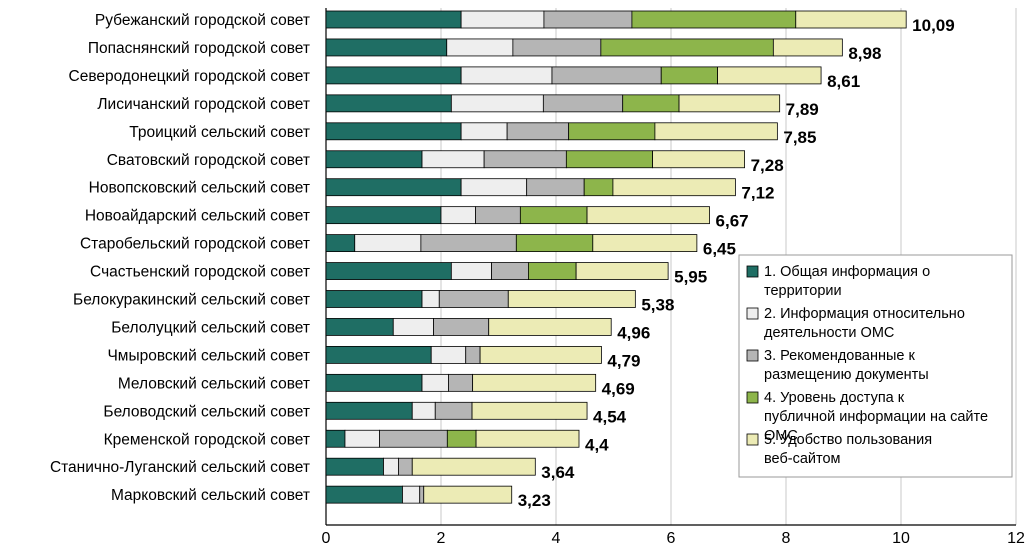 This screenshot has height=545, width=1031. Describe the element at coordinates (757, 193) in the screenshot. I see `total-label: 7,12` at that location.